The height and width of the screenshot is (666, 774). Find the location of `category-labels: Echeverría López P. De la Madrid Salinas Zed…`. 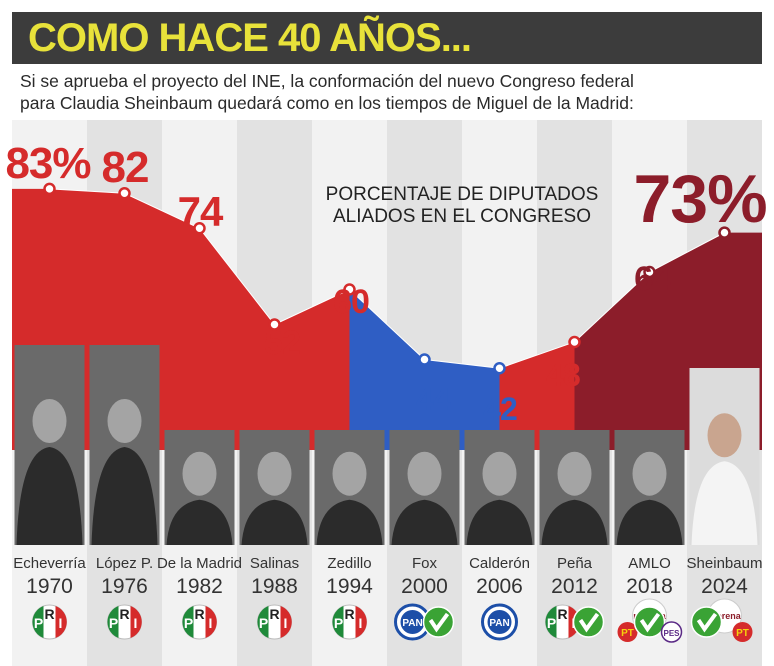

category-labels: Echeverría López P. De la Madrid Salinas Zed… is located at coordinates (387, 563).